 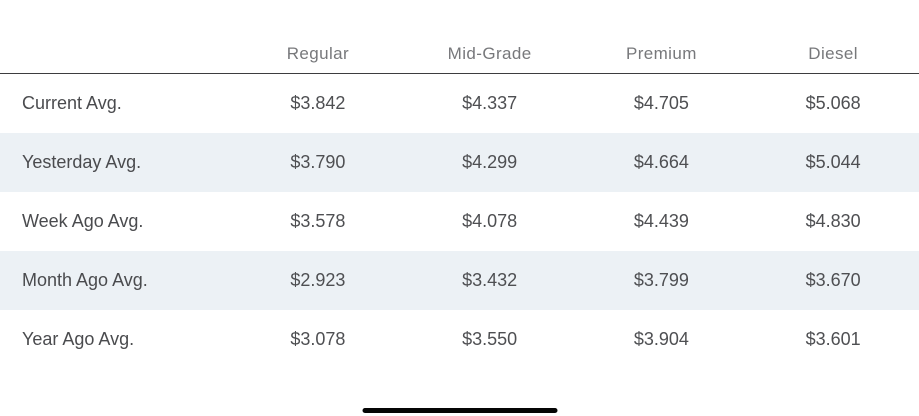 What do you see at coordinates (833, 162) in the screenshot?
I see `table-cell: $5.044` at bounding box center [833, 162].